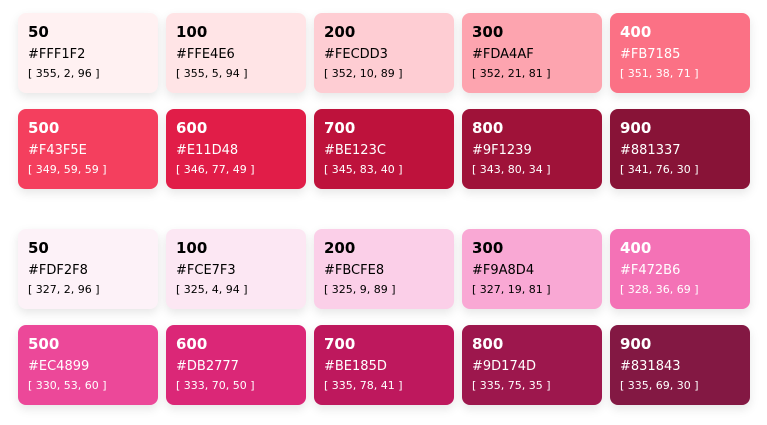 The image size is (767, 425). I want to click on swatch-rose-200: 200 #FECDD3 [ 352, 10, 89 ], so click(384, 53).